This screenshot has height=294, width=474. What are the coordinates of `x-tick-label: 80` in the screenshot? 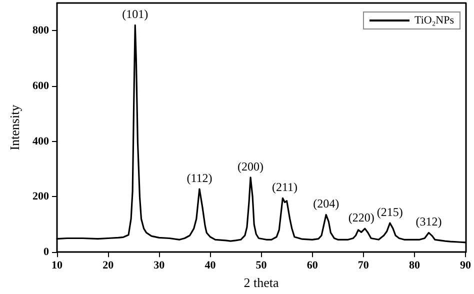 It's located at (414, 266).